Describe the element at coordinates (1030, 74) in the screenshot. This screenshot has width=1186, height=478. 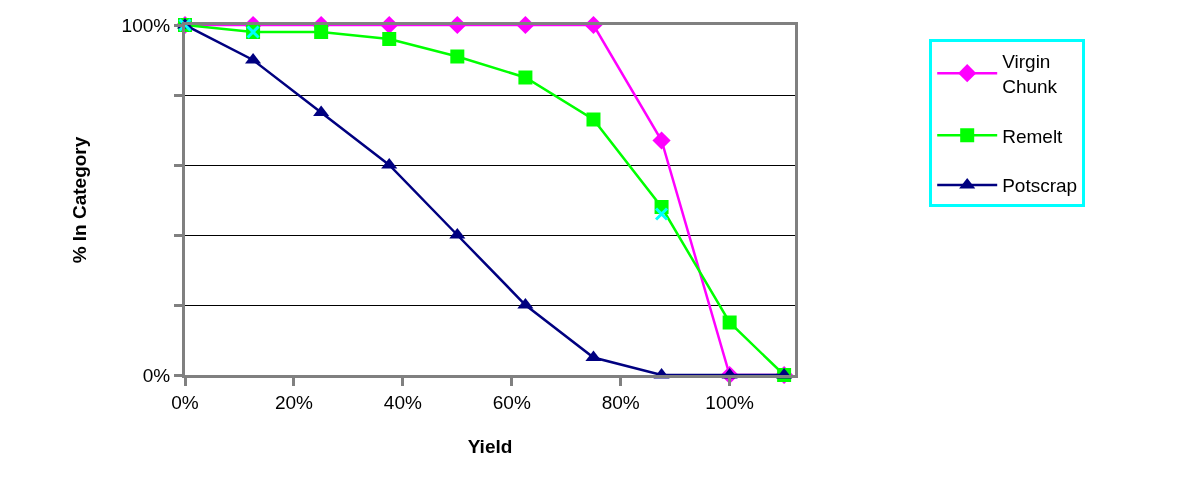
I see `legend-label: Virgin Chunk` at that location.